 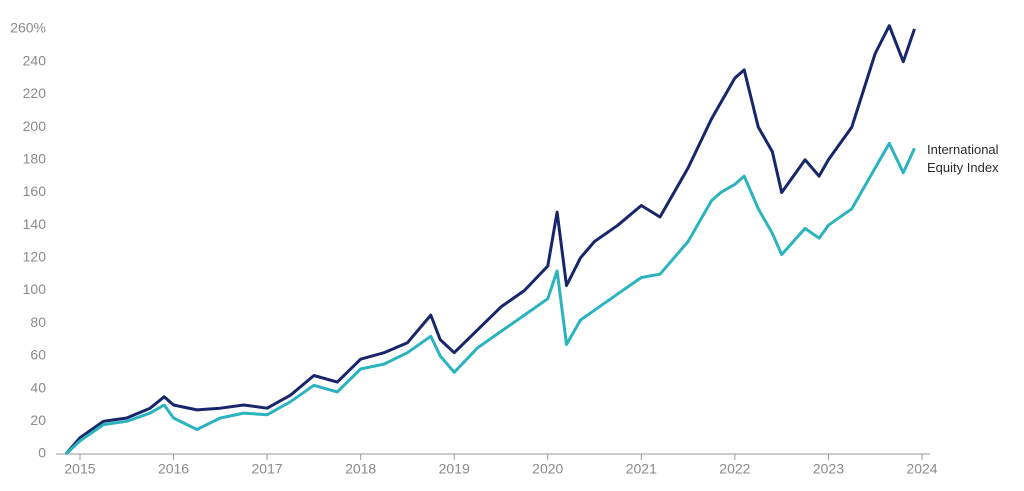 I want to click on x-tick-label: 2016, so click(x=173, y=469).